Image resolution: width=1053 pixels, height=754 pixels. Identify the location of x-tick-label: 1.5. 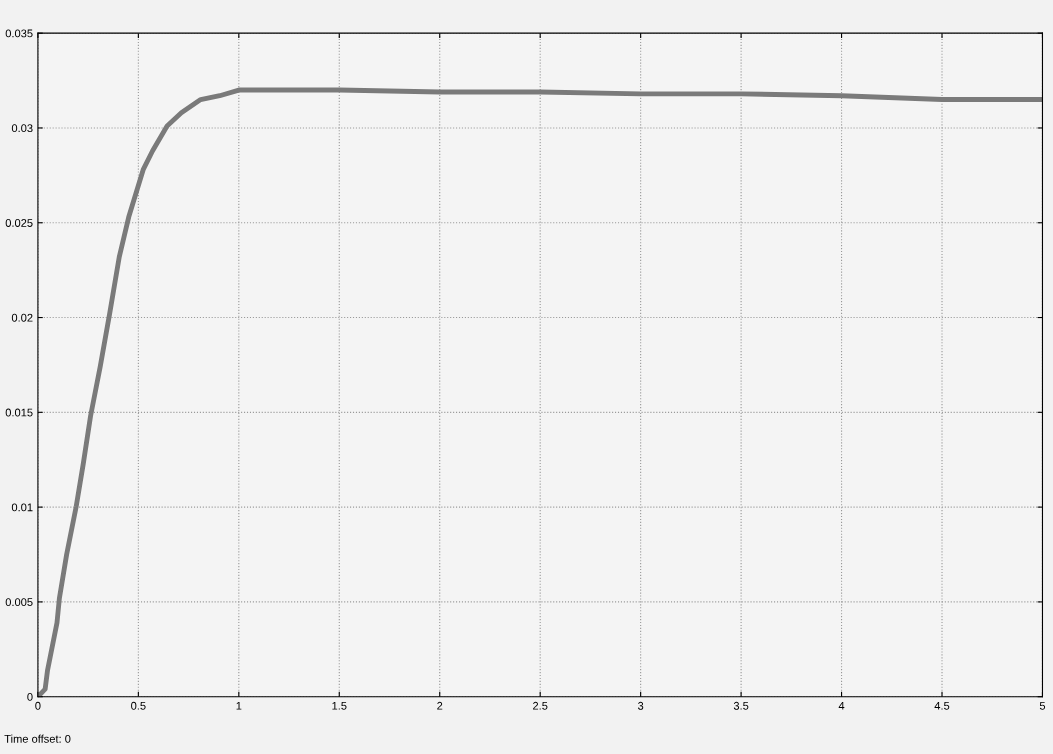
(339, 705).